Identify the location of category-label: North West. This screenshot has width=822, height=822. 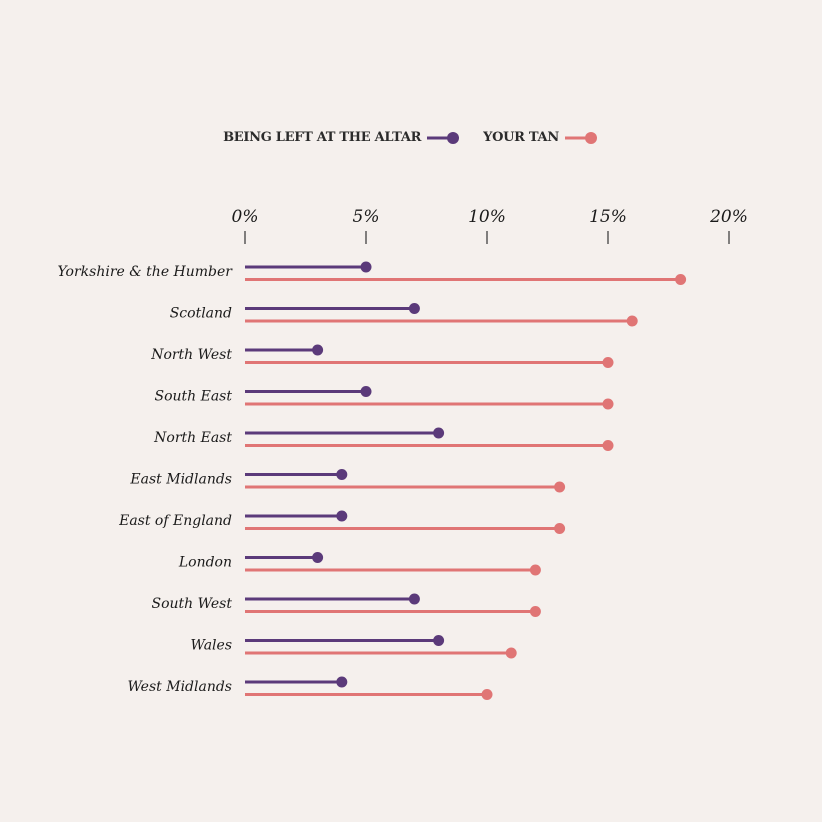
(191, 355).